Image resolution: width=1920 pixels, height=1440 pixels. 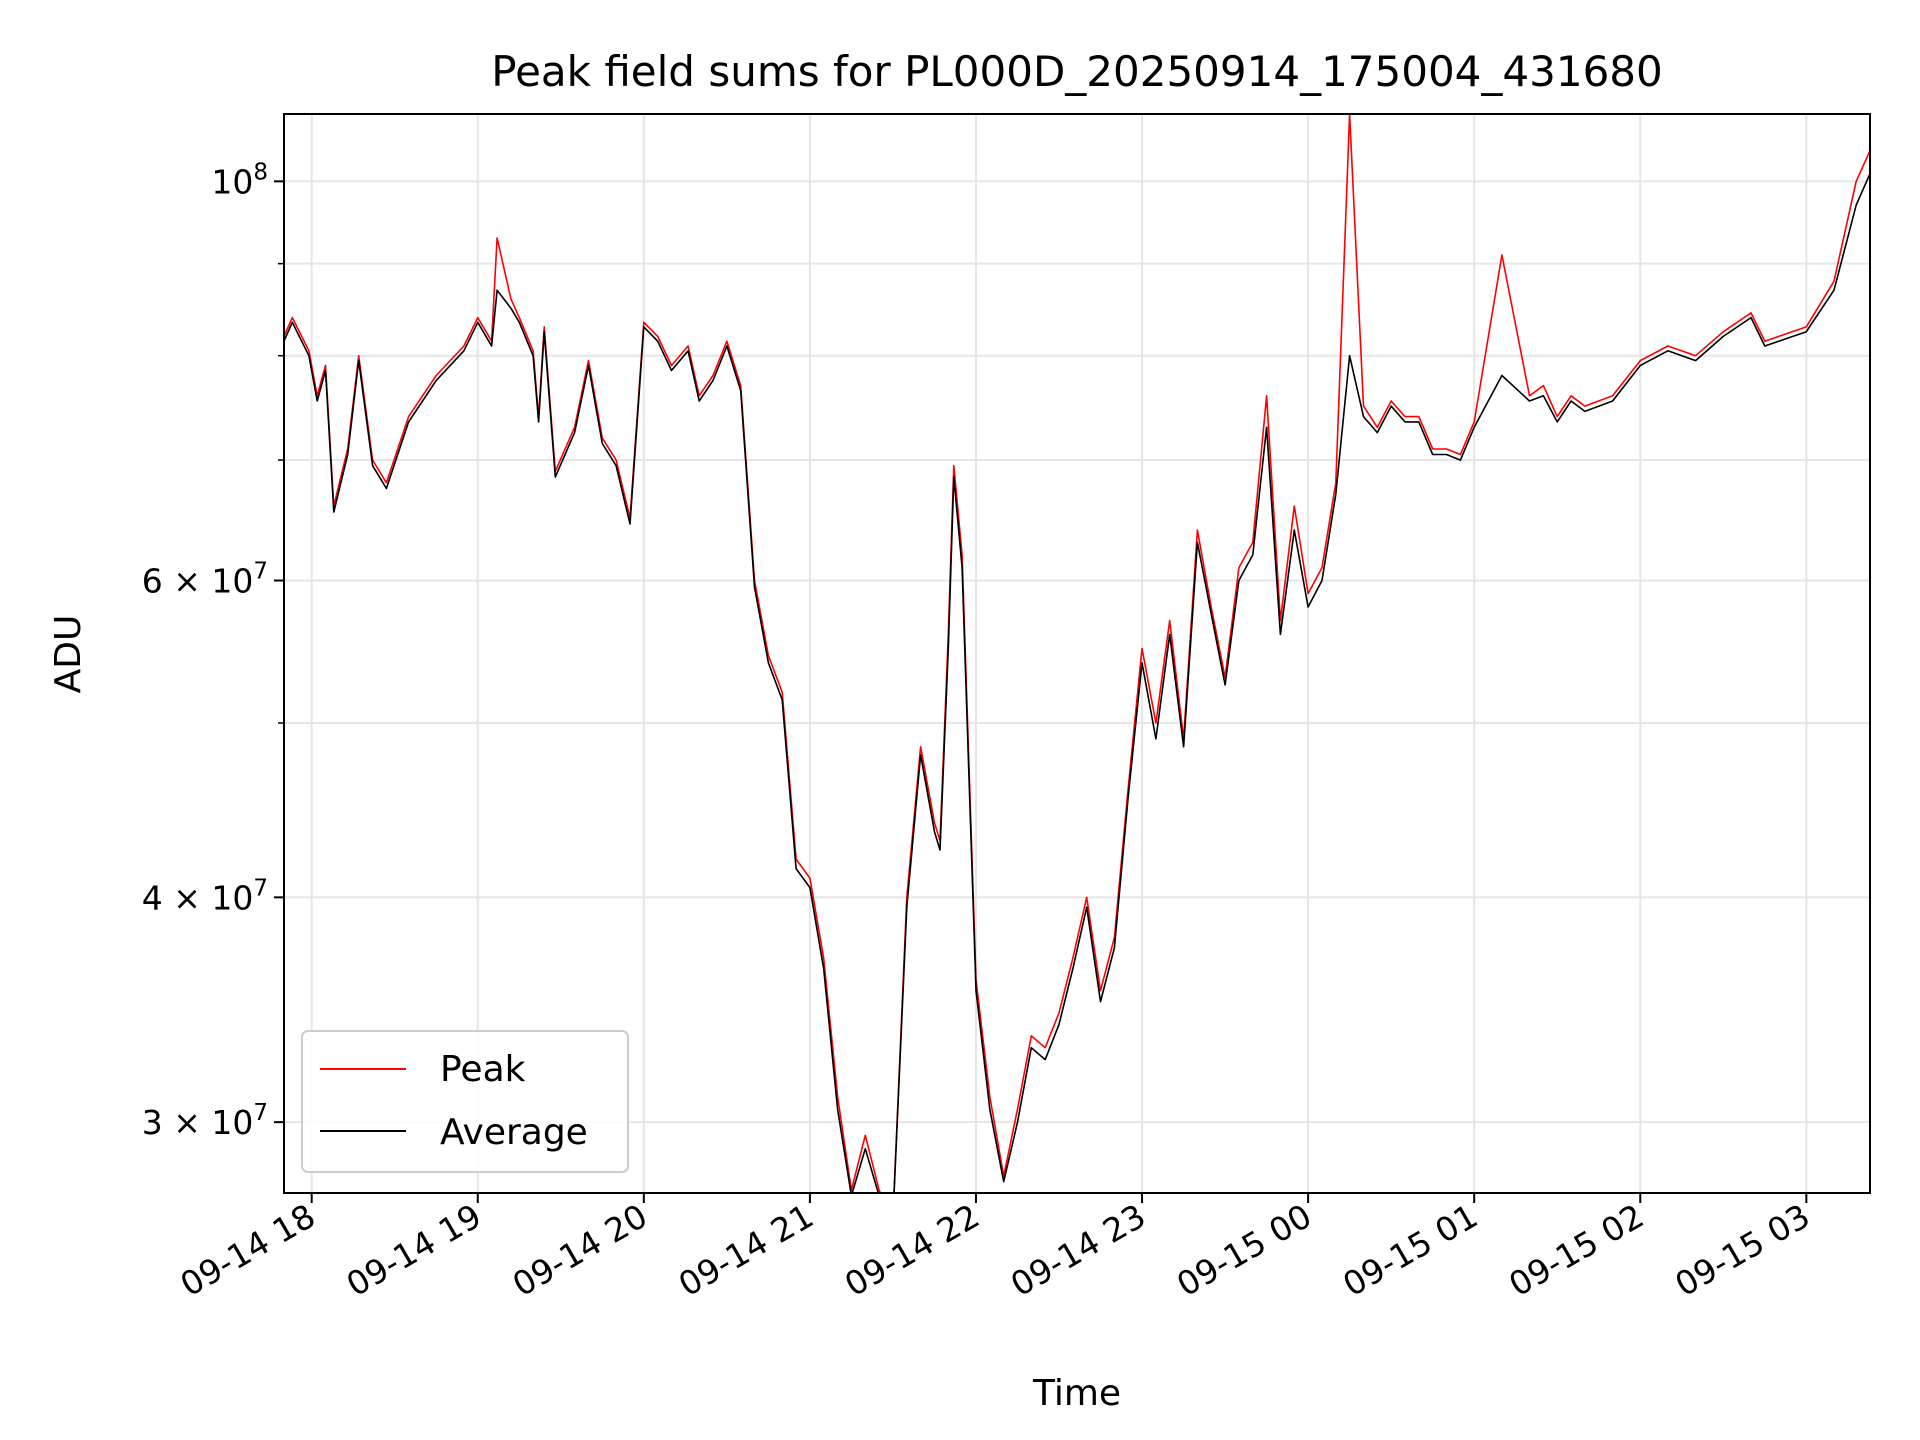 What do you see at coordinates (68, 654) in the screenshot?
I see `y-axis-label: ADU` at bounding box center [68, 654].